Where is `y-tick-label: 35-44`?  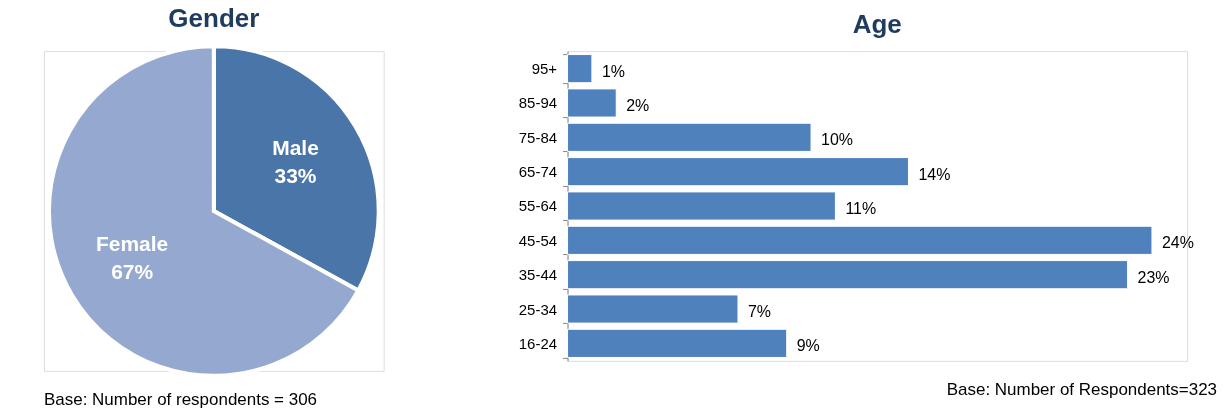 y-tick-label: 35-44 is located at coordinates (538, 275).